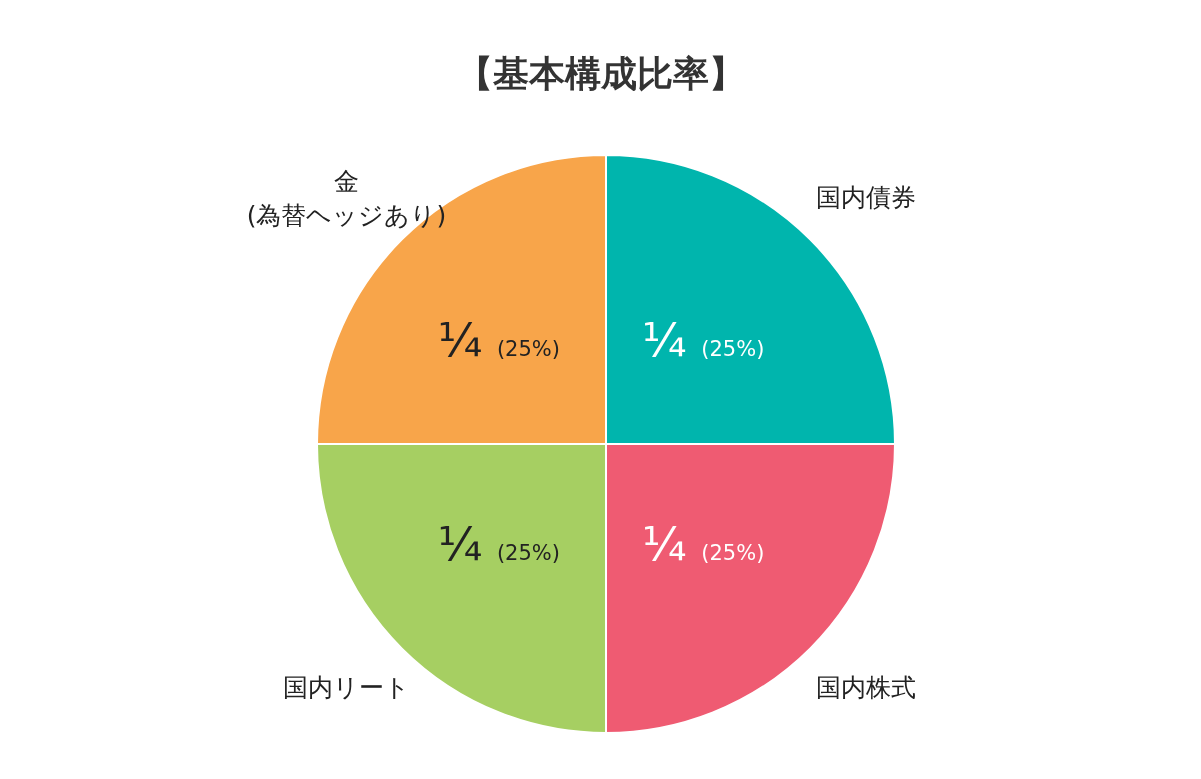 The image size is (1201, 779). Describe the element at coordinates (865, 688) in the screenshot. I see `slice-label: 国内株式` at that location.